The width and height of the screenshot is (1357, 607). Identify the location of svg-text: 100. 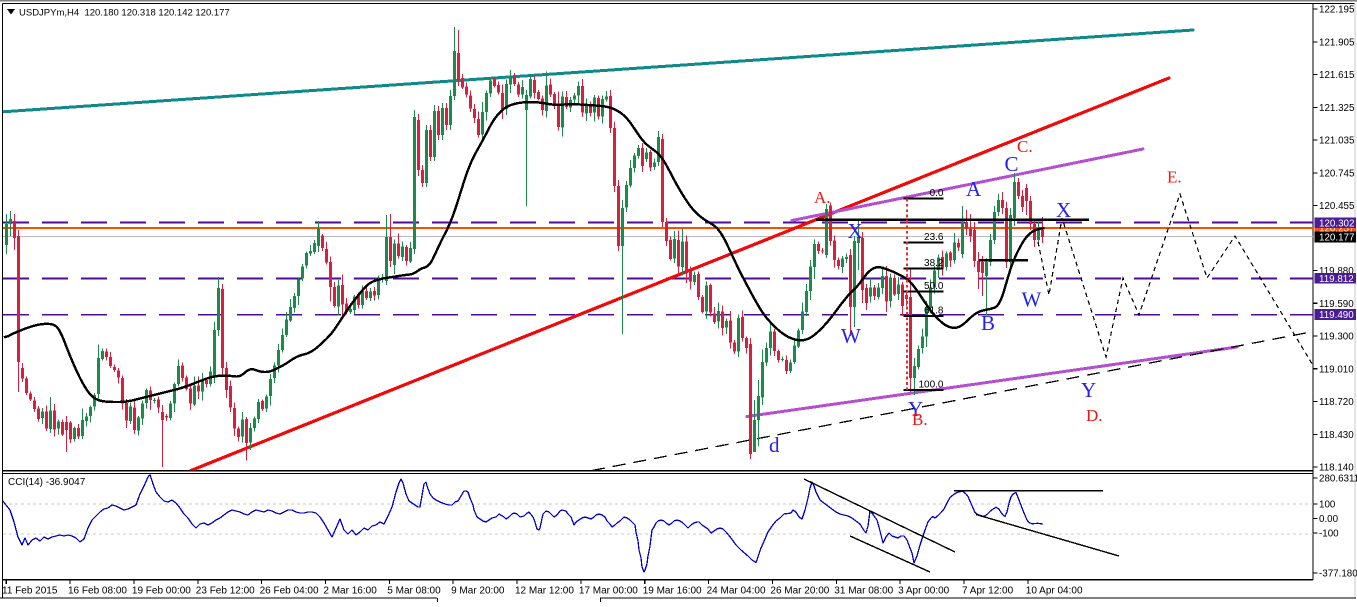
(1327, 505).